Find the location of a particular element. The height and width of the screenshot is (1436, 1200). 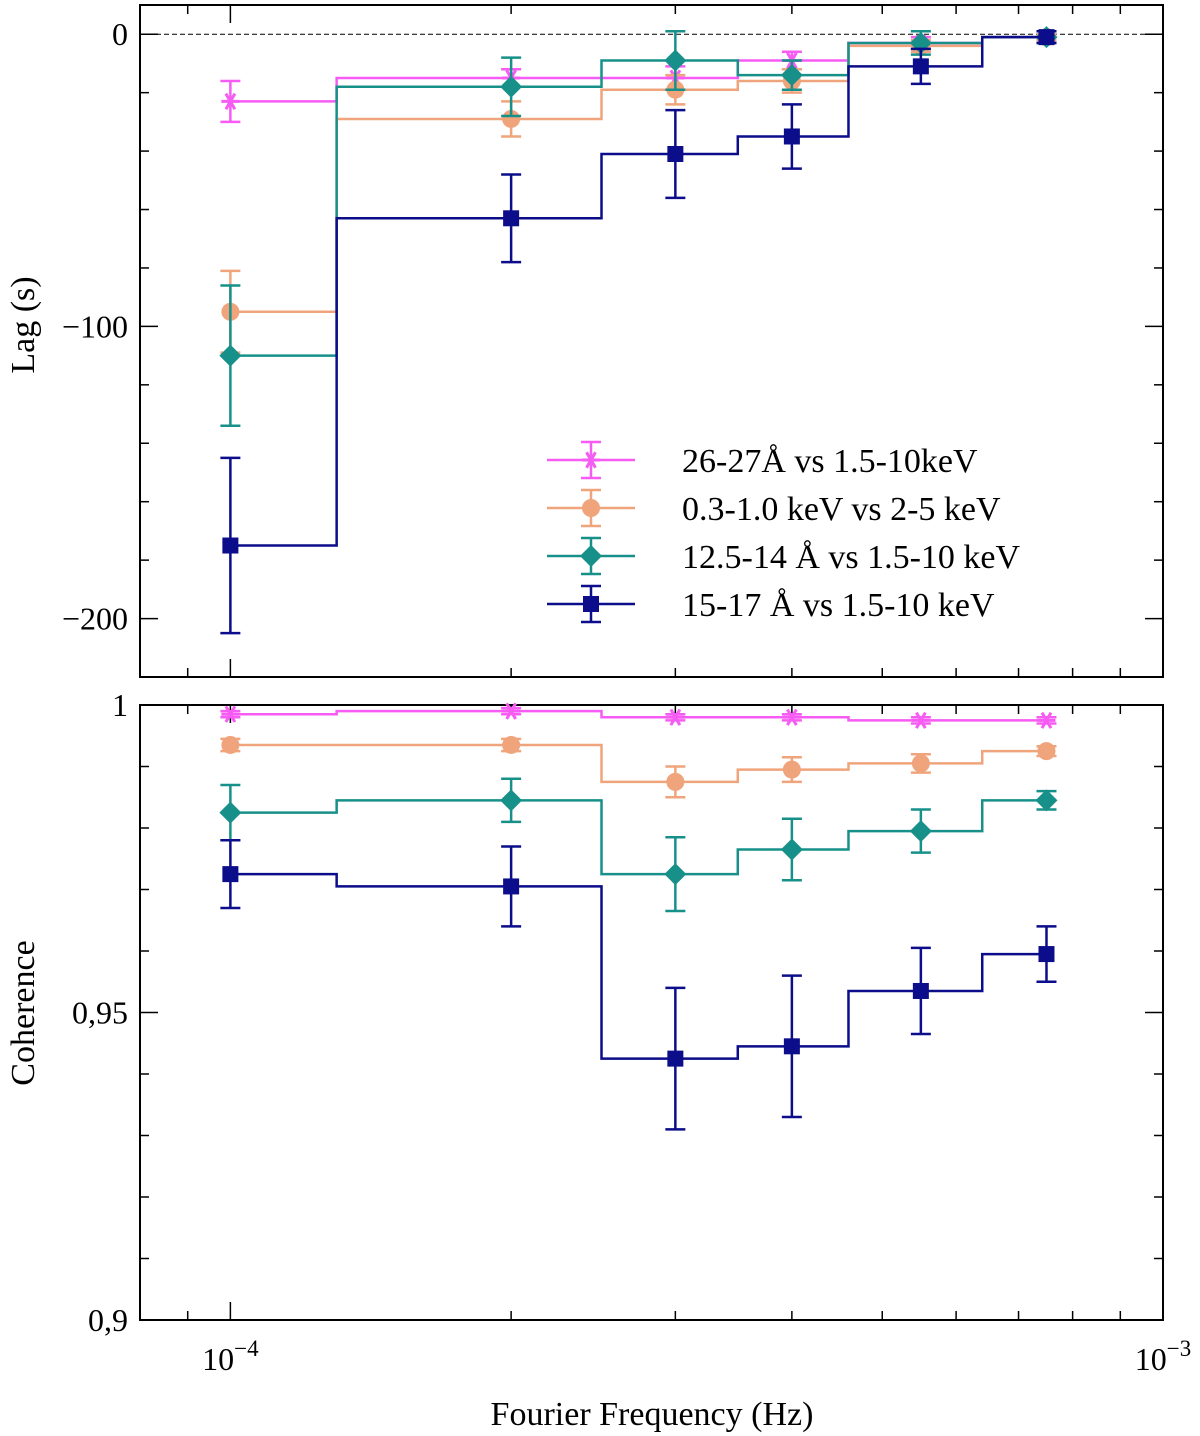

legend-label: 12.5-14 Å vs 1.5-10 keV is located at coordinates (851, 557).